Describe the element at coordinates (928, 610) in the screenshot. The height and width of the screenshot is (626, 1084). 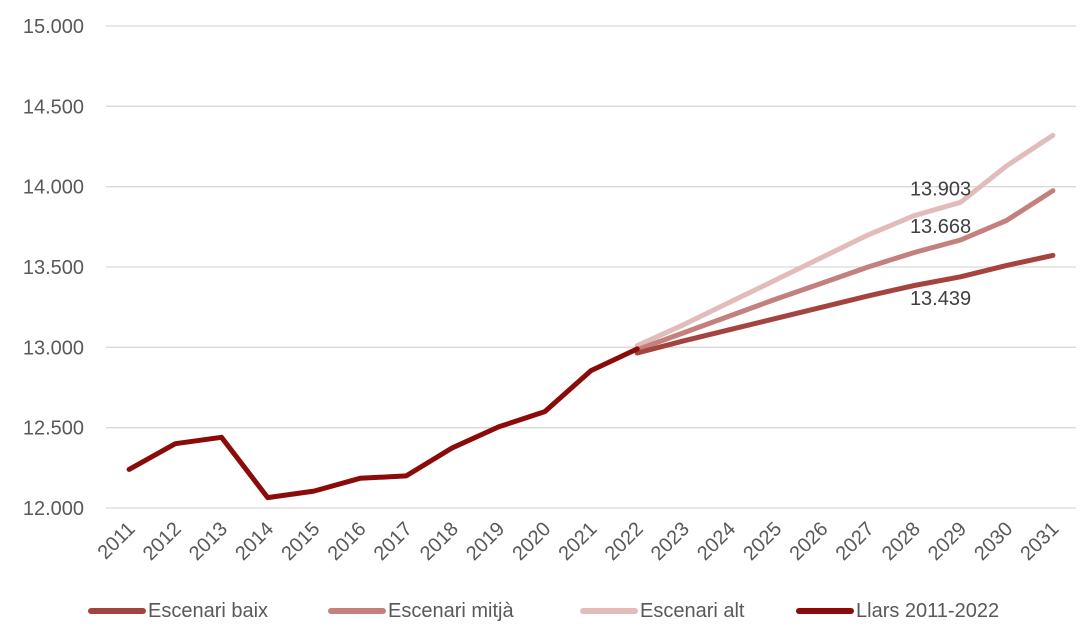
I see `legend-label: Llars 2011-2022` at that location.